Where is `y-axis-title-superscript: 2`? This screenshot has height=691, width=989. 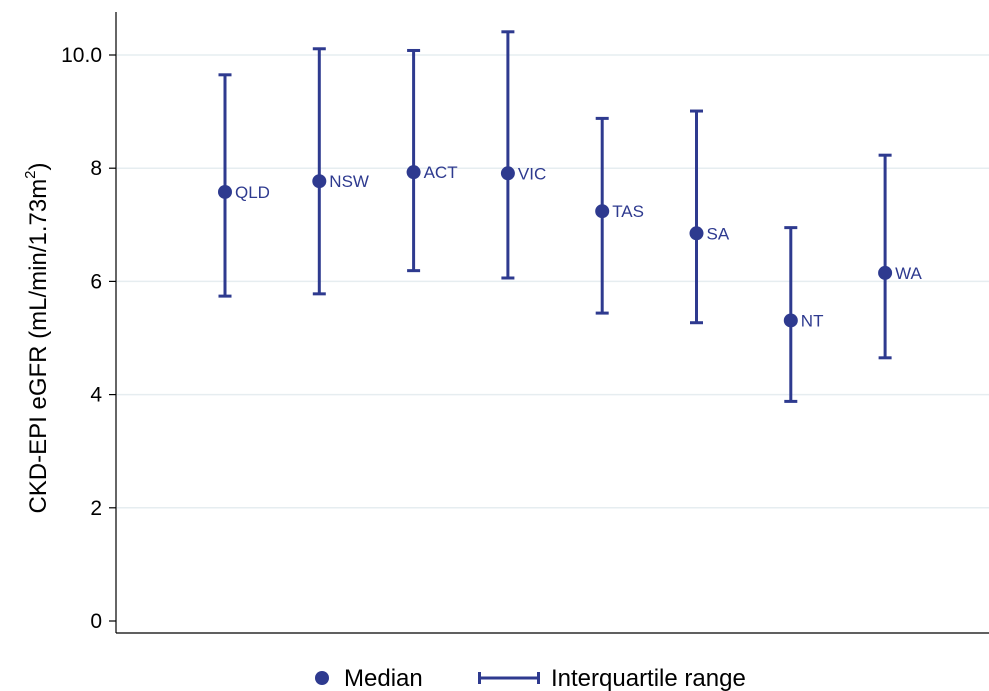
y-axis-title-superscript: 2 is located at coordinates (30, 174).